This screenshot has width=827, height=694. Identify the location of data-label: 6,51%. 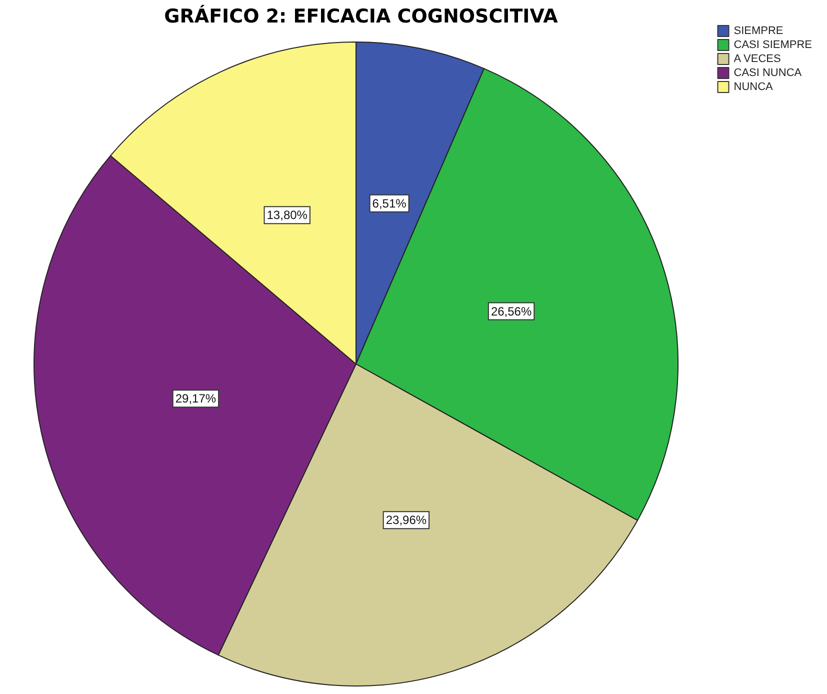
(389, 203).